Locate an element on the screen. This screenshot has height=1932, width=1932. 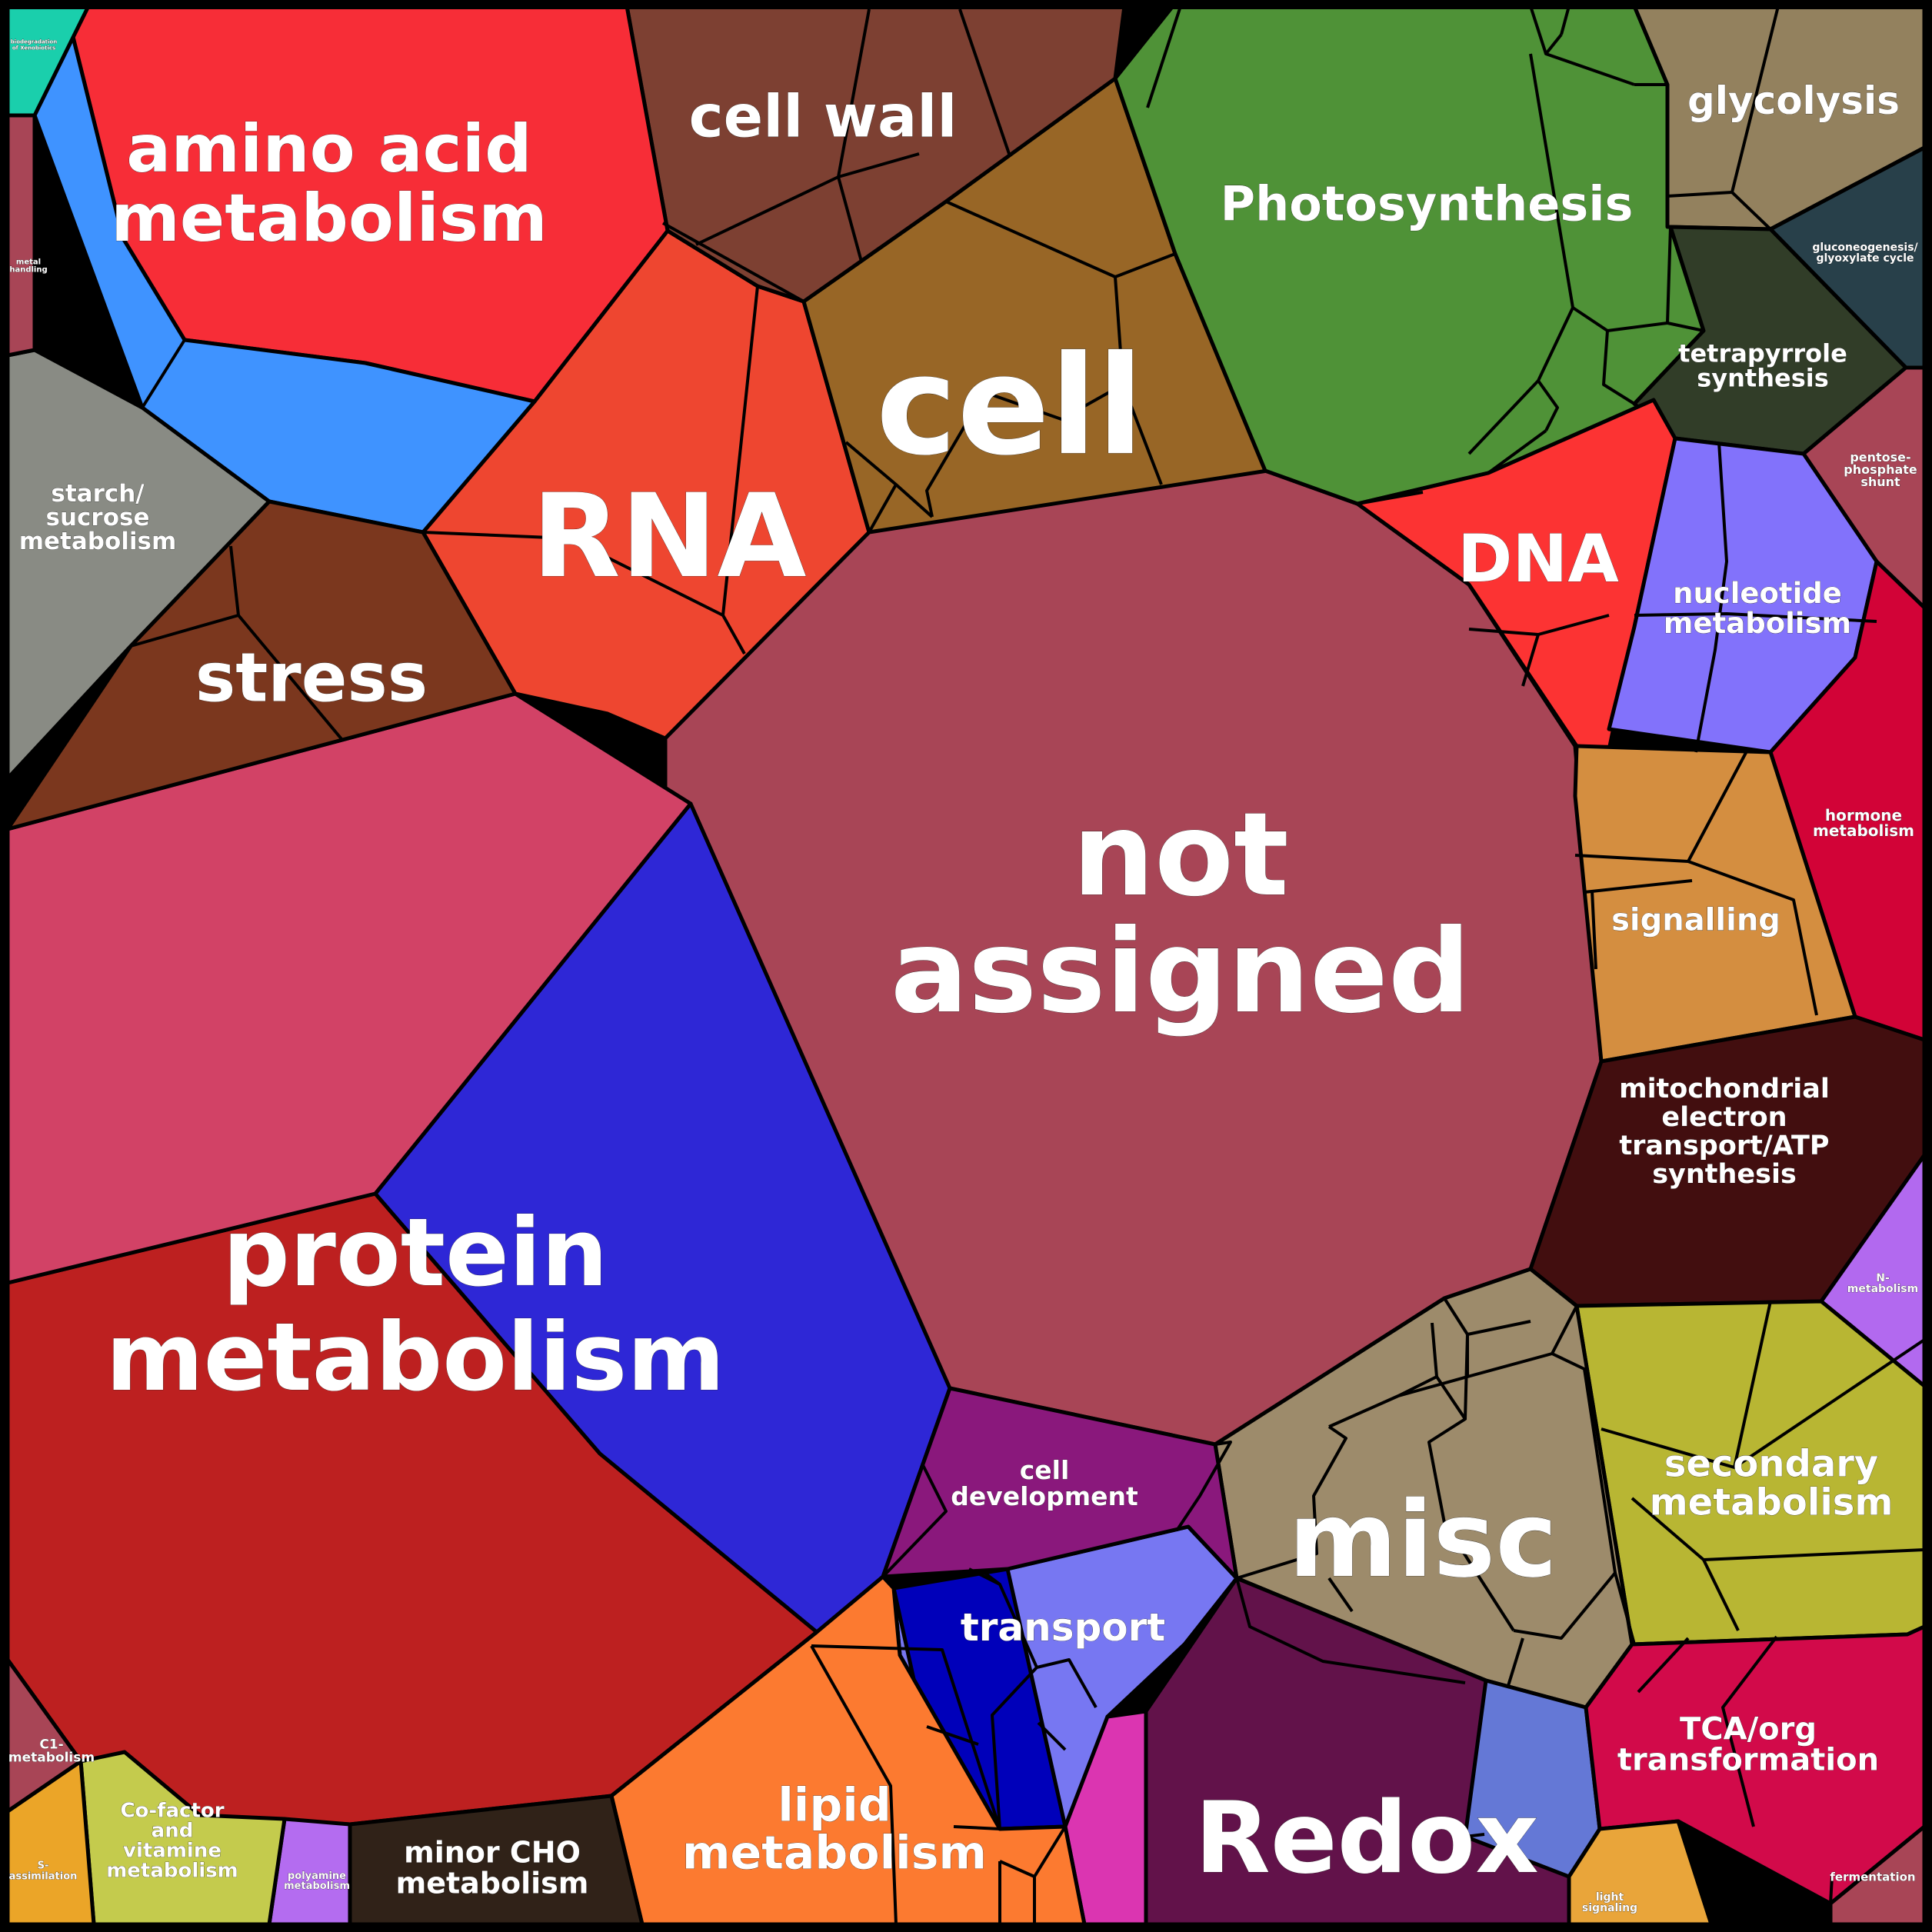
label-gluconeogenesis: gluconeogenesis/glyoxylate cycle is located at coordinates (1865, 253).